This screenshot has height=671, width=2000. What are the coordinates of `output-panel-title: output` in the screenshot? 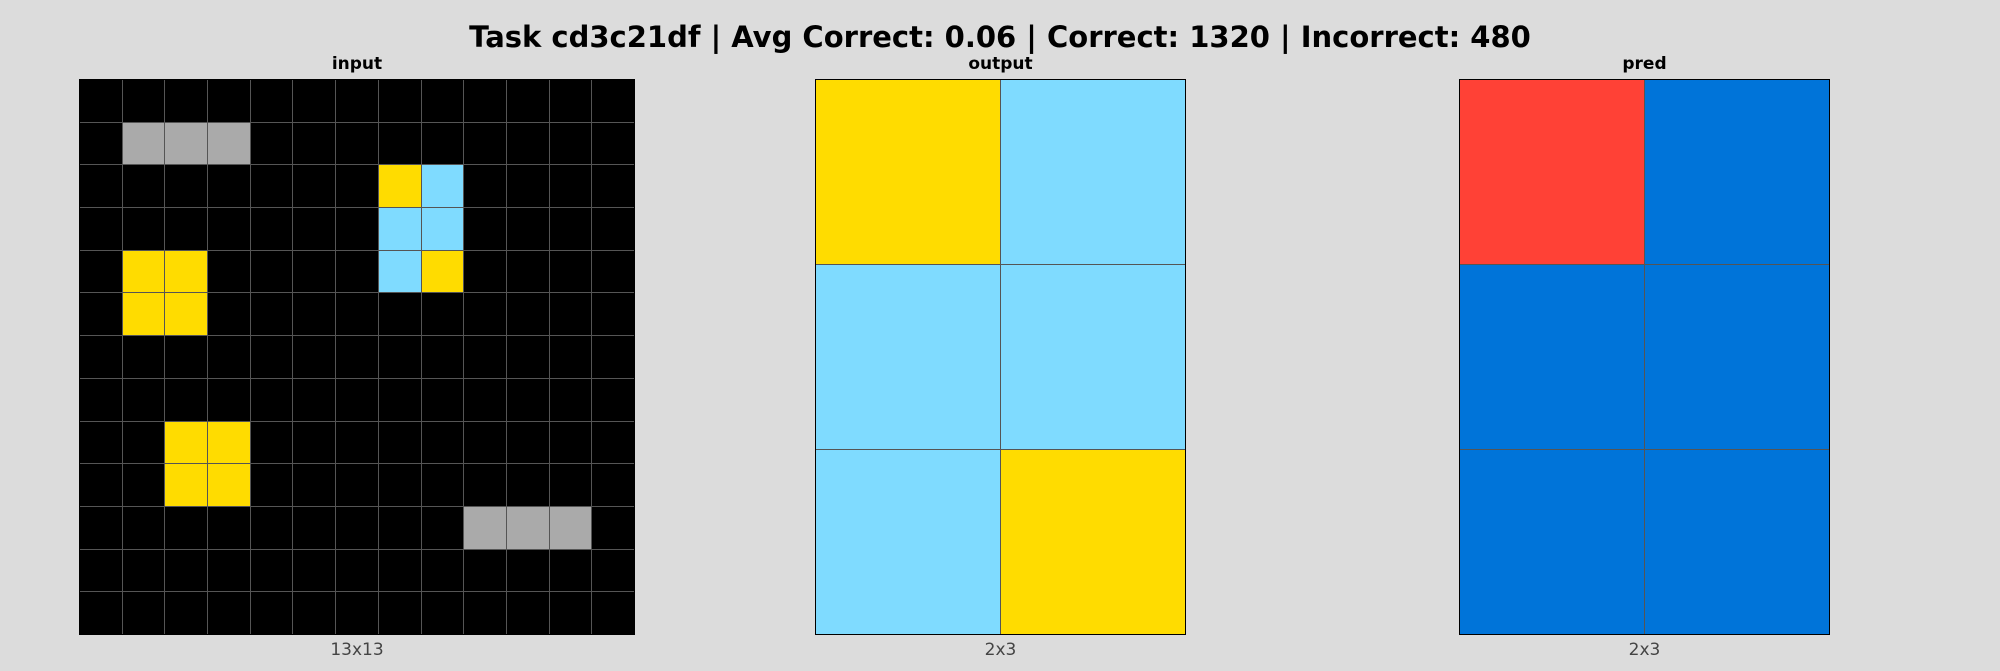 It's located at (1000, 64).